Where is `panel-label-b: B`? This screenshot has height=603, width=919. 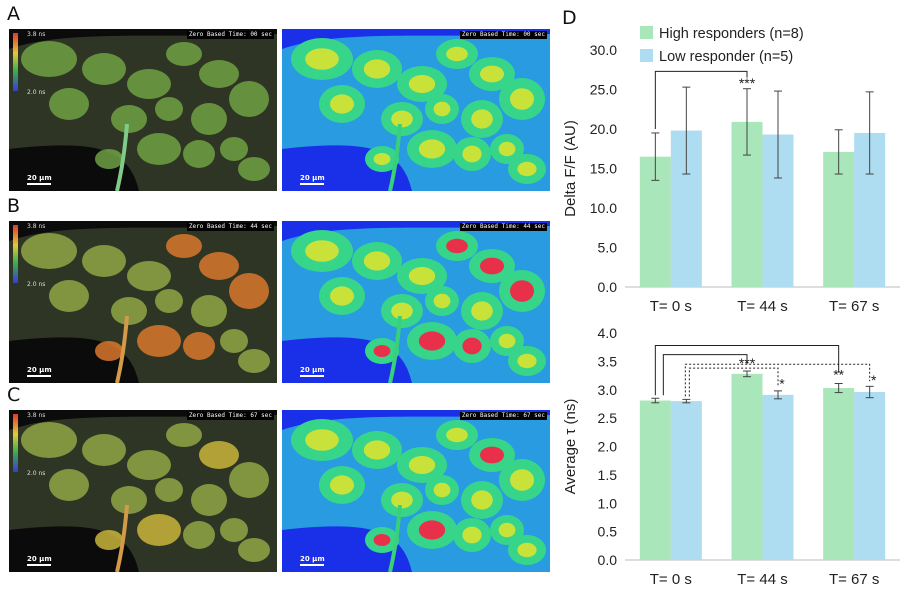 panel-label-b: B is located at coordinates (14, 206).